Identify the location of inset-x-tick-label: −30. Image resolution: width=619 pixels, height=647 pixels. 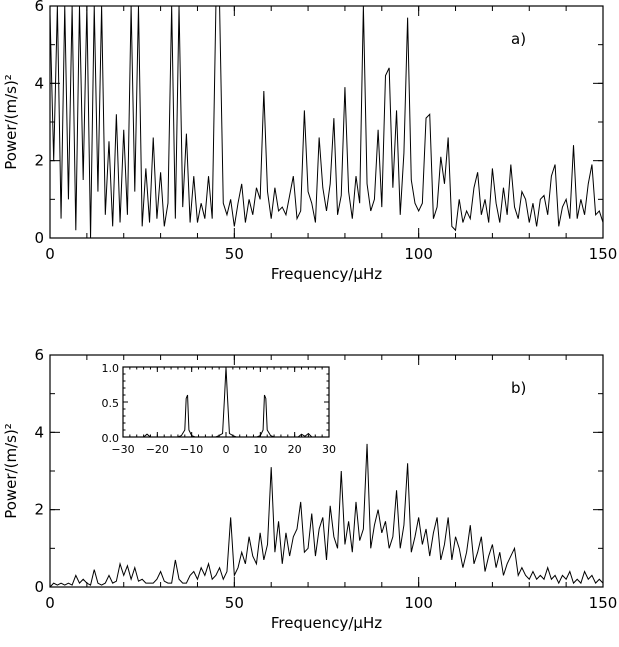
(122, 449).